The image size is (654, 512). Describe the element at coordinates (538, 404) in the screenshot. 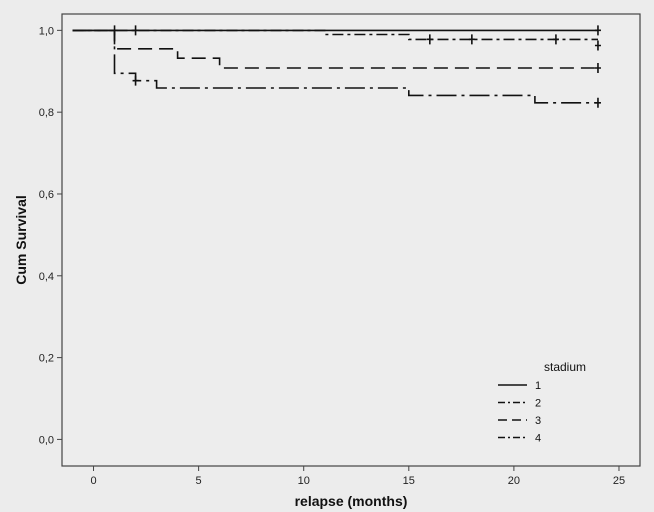

I see `legend-label: 2` at that location.